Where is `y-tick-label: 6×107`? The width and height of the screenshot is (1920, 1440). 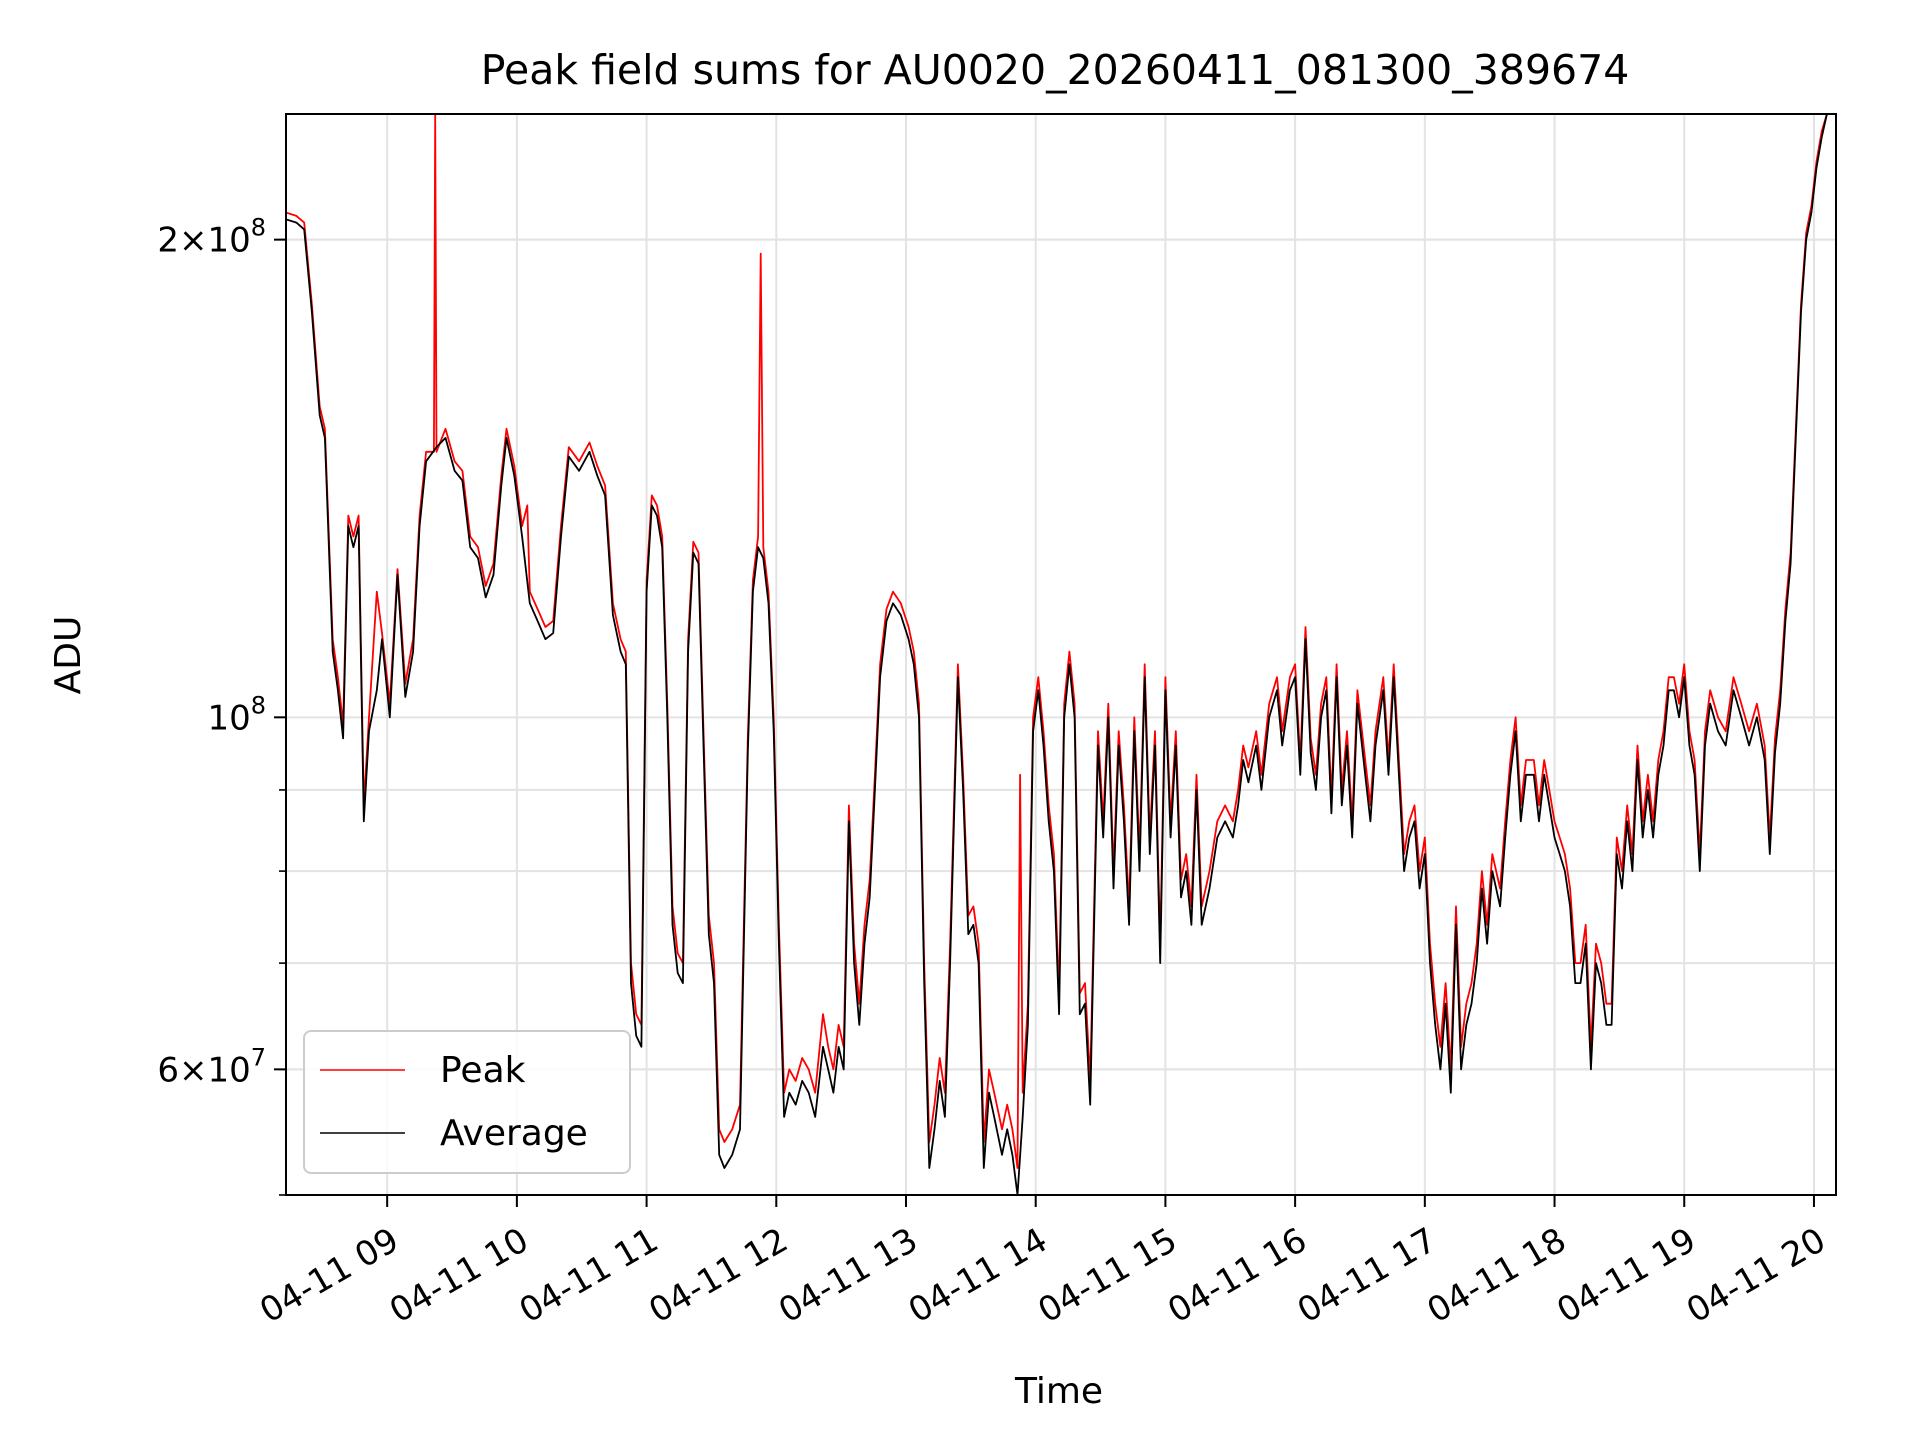
y-tick-label: 6×107 is located at coordinates (211, 1066).